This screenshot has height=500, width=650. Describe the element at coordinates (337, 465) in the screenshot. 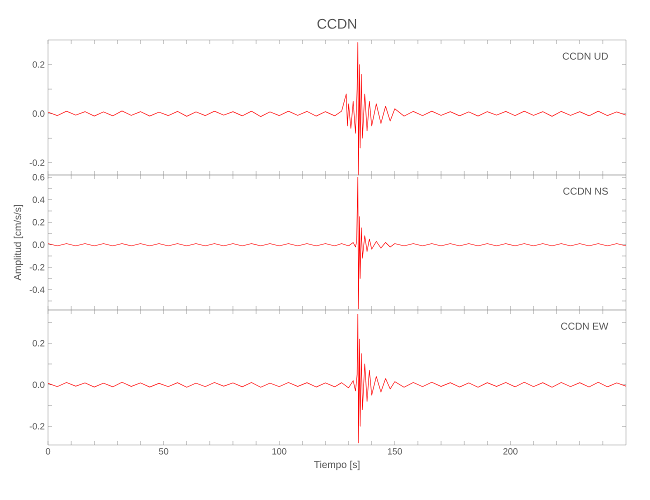

I see `x-axis-title: Tiempo [s]` at that location.